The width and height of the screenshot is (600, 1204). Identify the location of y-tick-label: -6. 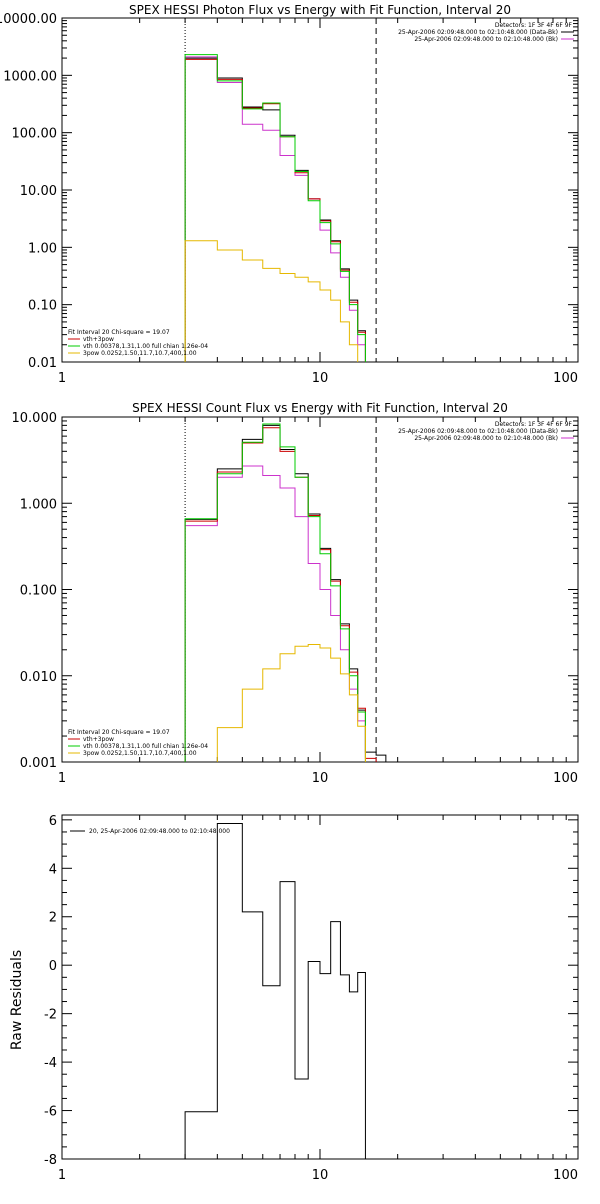
(50, 1112).